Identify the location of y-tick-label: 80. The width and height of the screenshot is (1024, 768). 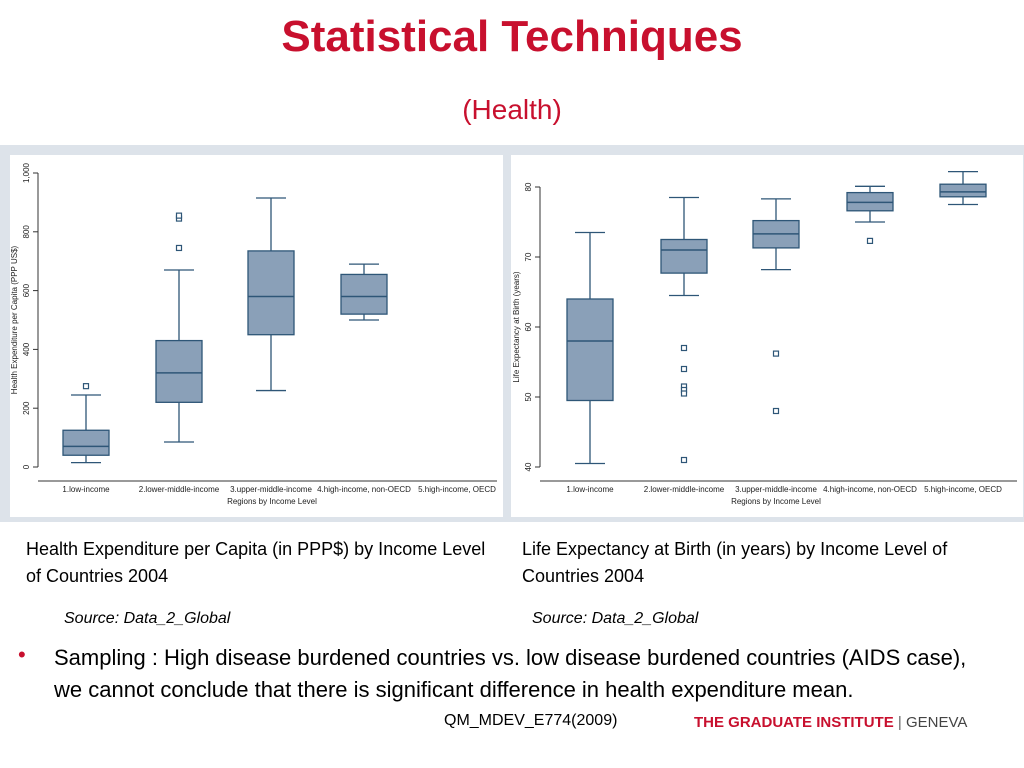
(528, 186).